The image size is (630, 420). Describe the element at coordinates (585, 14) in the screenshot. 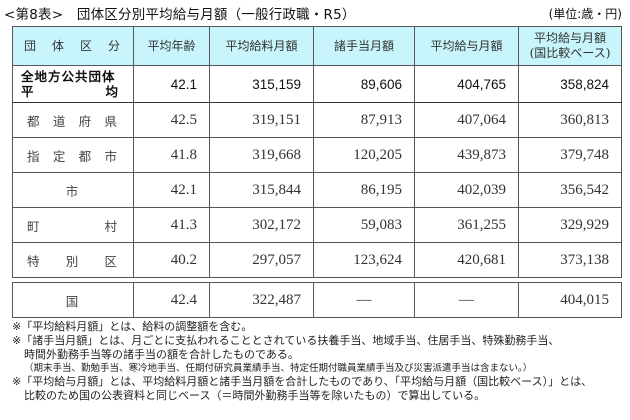

I see `unit-label: (単位:歳・円)` at that location.